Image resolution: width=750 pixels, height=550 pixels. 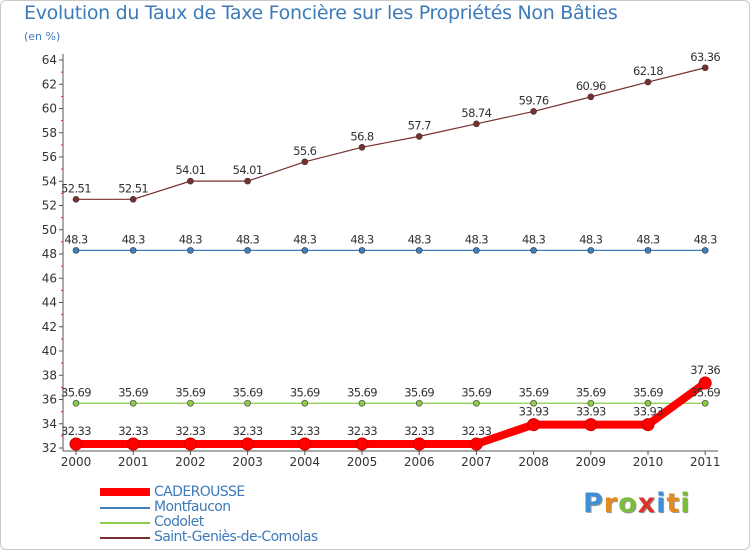 What do you see at coordinates (192, 507) in the screenshot?
I see `legend-label-montfaucon: Montfaucon` at bounding box center [192, 507].